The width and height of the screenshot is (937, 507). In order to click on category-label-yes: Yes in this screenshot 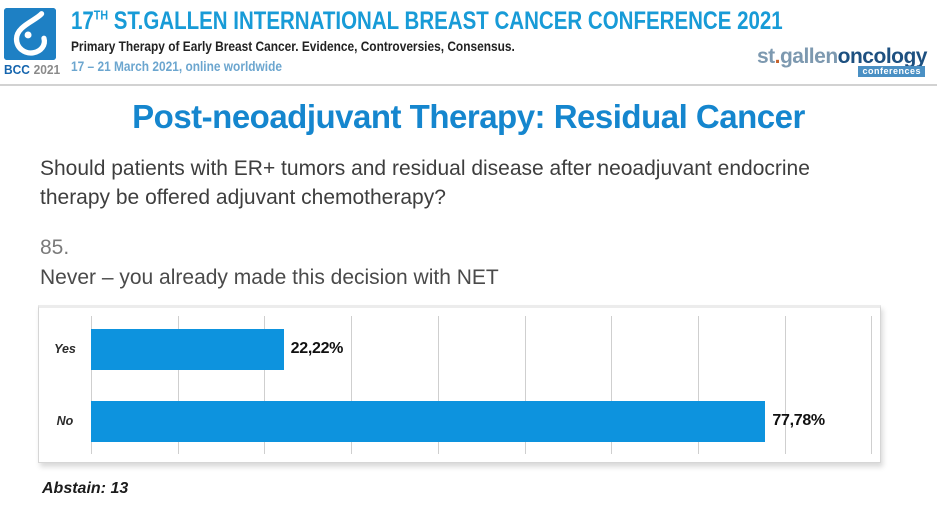, I will do `click(65, 349)`.